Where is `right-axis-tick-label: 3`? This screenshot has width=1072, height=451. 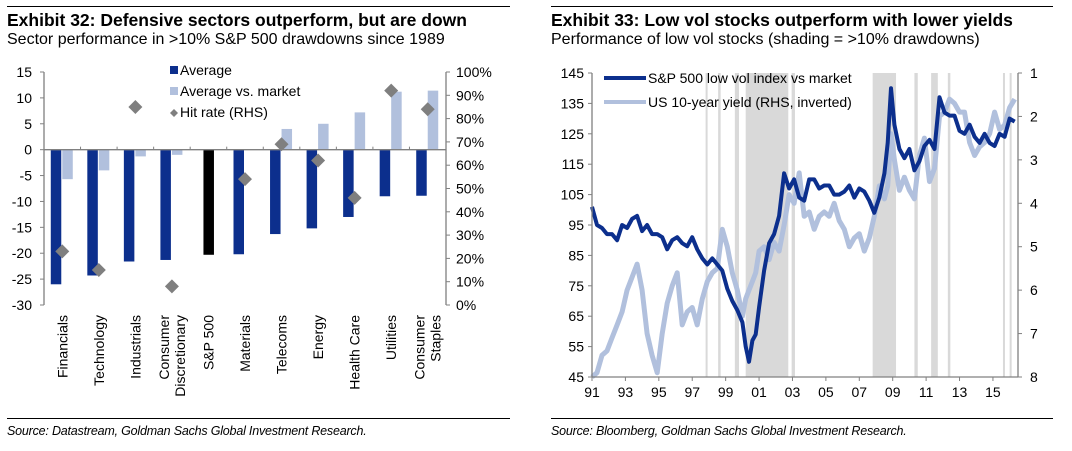 right-axis-tick-label: 3 is located at coordinates (1034, 160).